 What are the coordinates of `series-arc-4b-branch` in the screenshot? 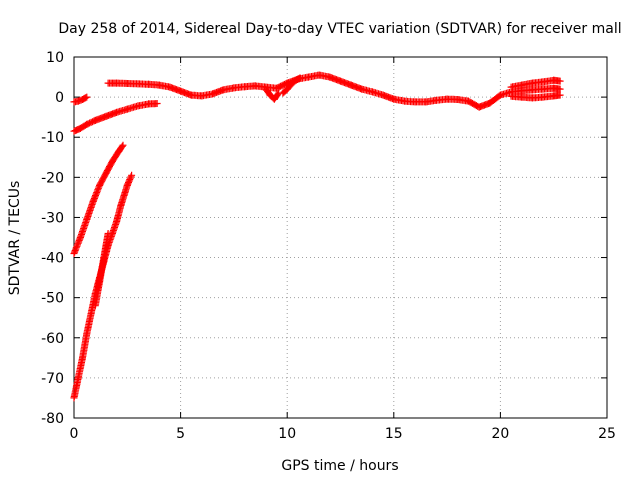 It's located at (101, 270).